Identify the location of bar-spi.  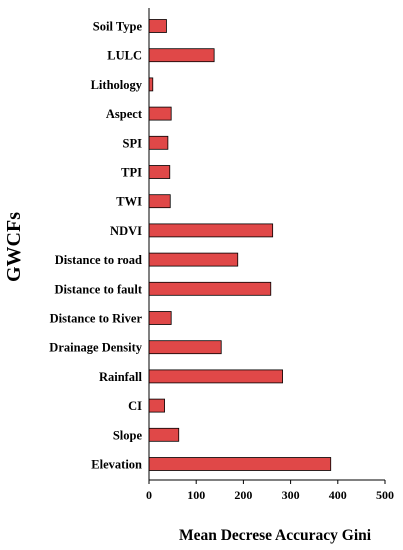
(158, 142).